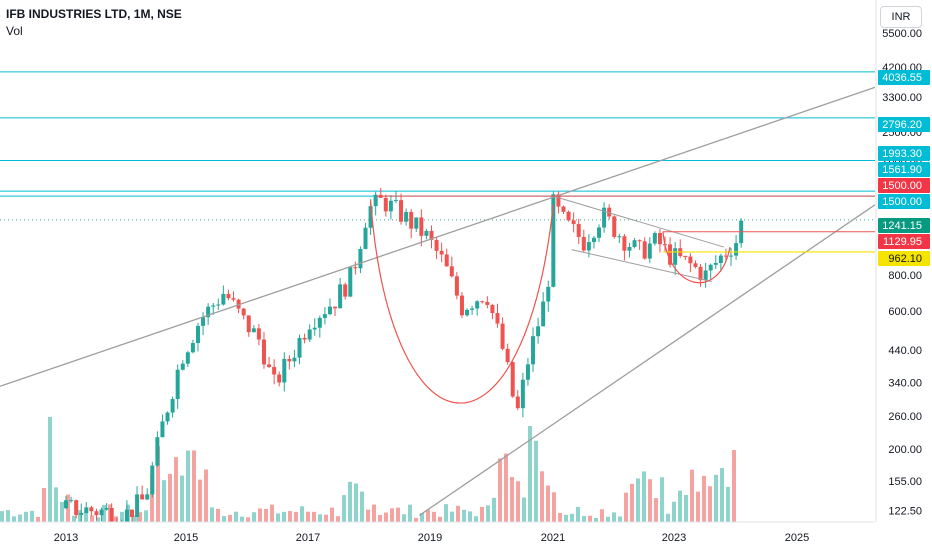  I want to click on currency-button: INR, so click(901, 17).